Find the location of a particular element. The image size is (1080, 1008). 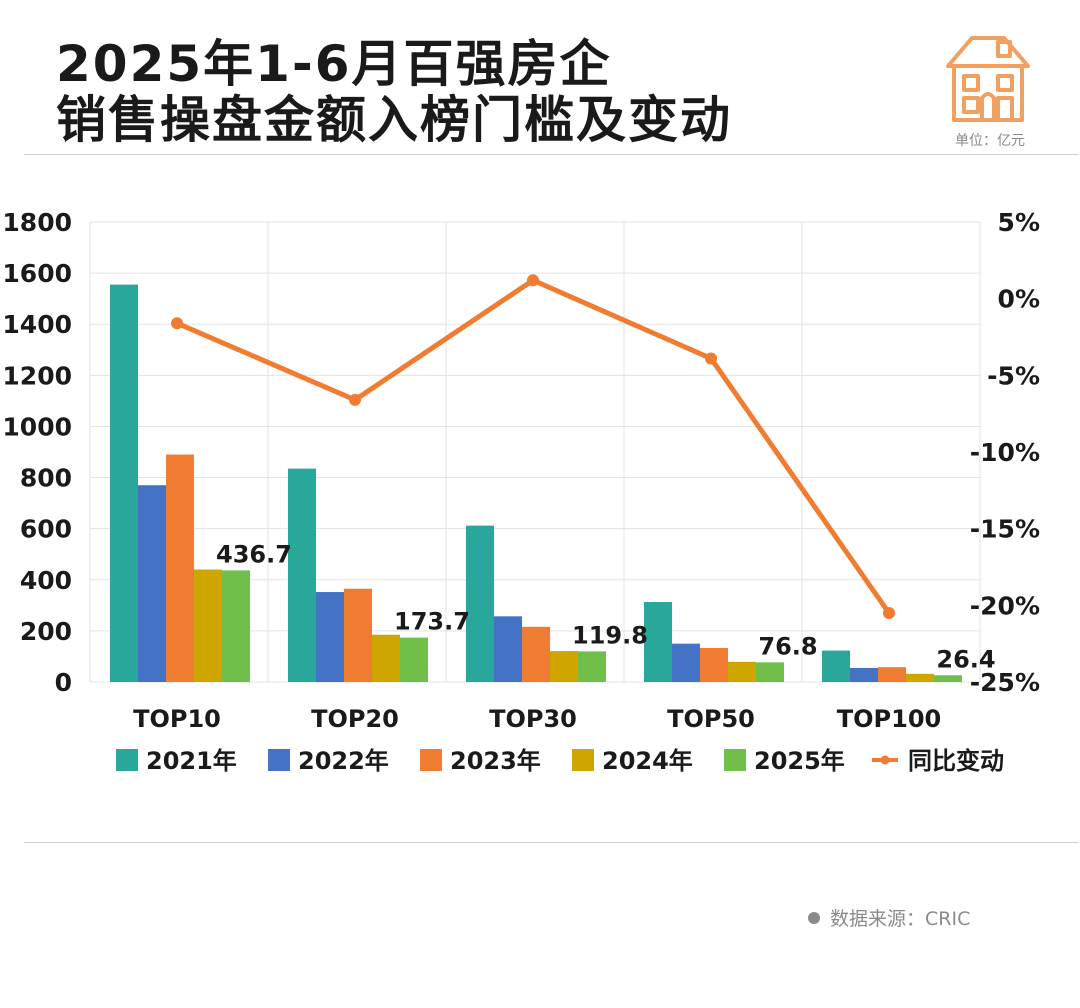

data-label: 173.7 is located at coordinates (432, 622).